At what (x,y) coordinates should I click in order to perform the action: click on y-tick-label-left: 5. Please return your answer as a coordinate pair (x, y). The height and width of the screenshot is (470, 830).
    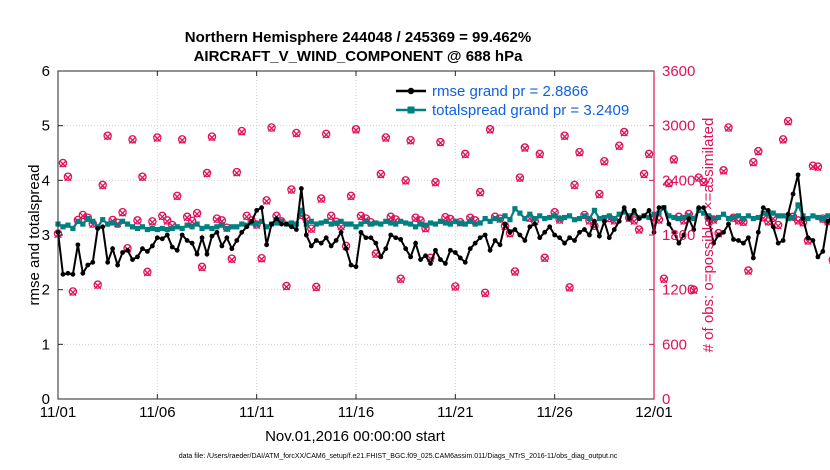
    Looking at the image, I should click on (46, 126).